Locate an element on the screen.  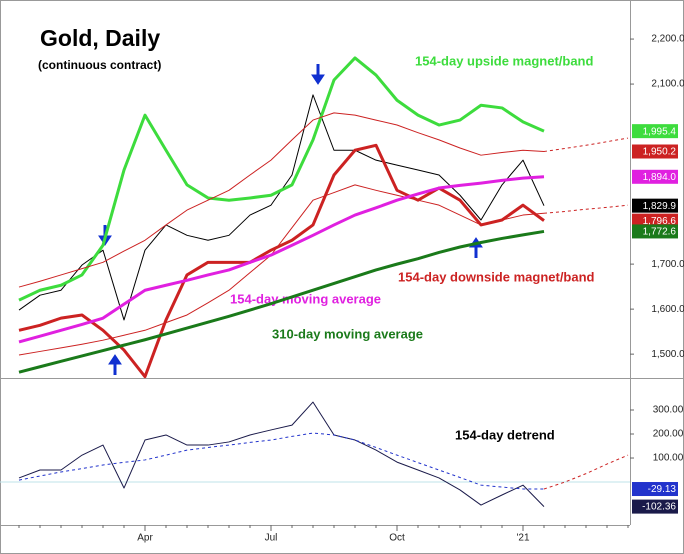
value-tag-label: 1,772.6 is located at coordinates (660, 232).